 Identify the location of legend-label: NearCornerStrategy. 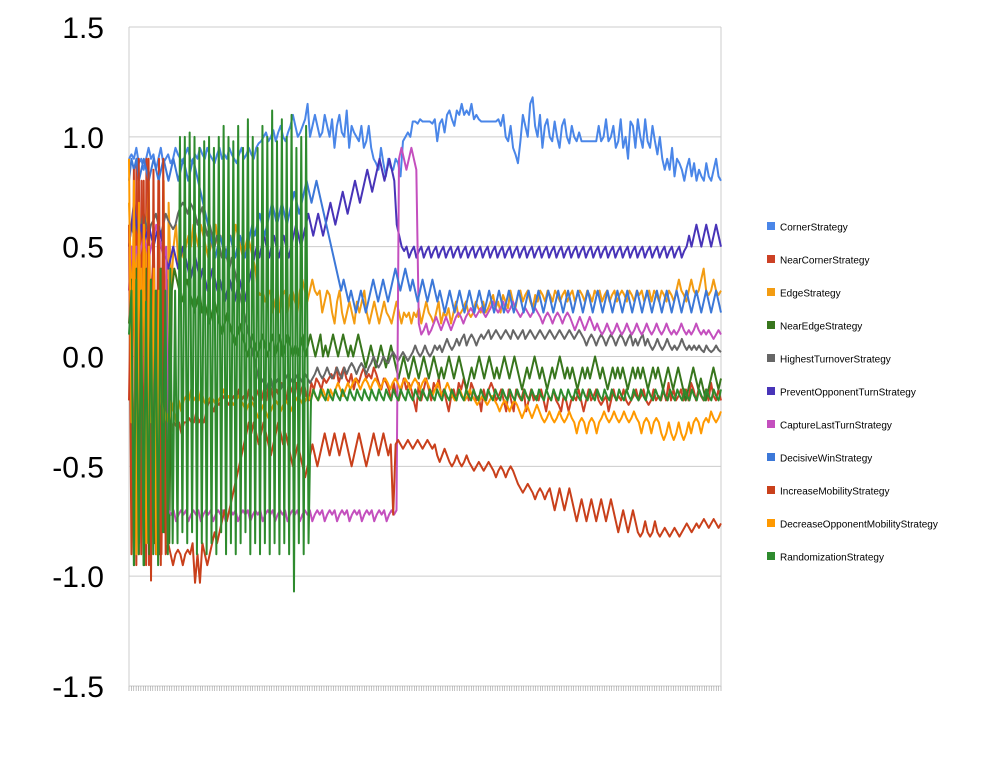
(824, 261).